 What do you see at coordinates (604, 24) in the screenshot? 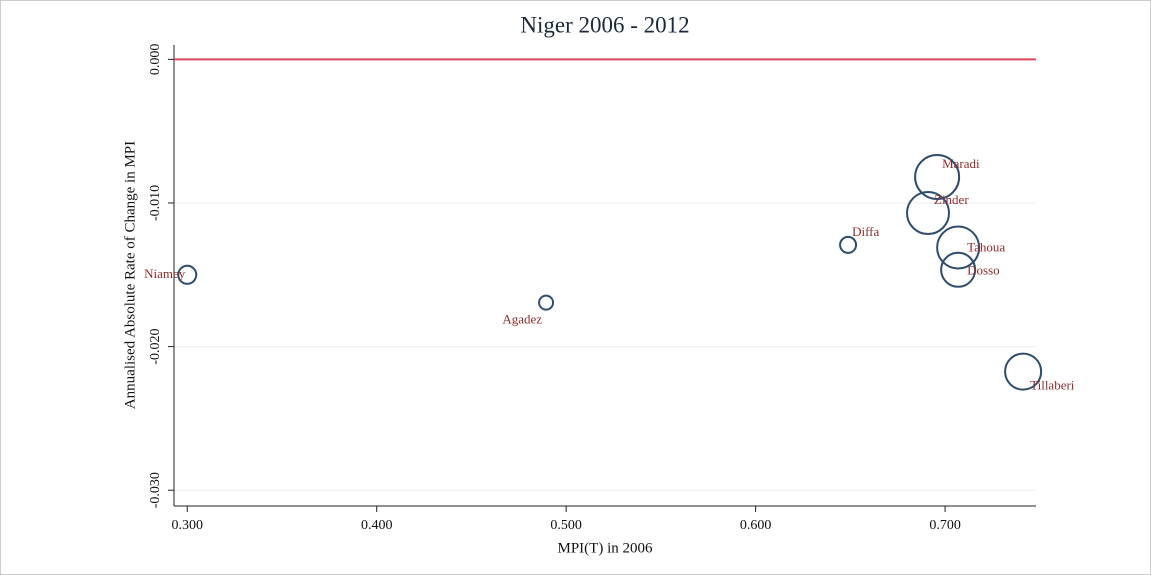
I see `chart-title: Niger 2006 - 2012` at bounding box center [604, 24].